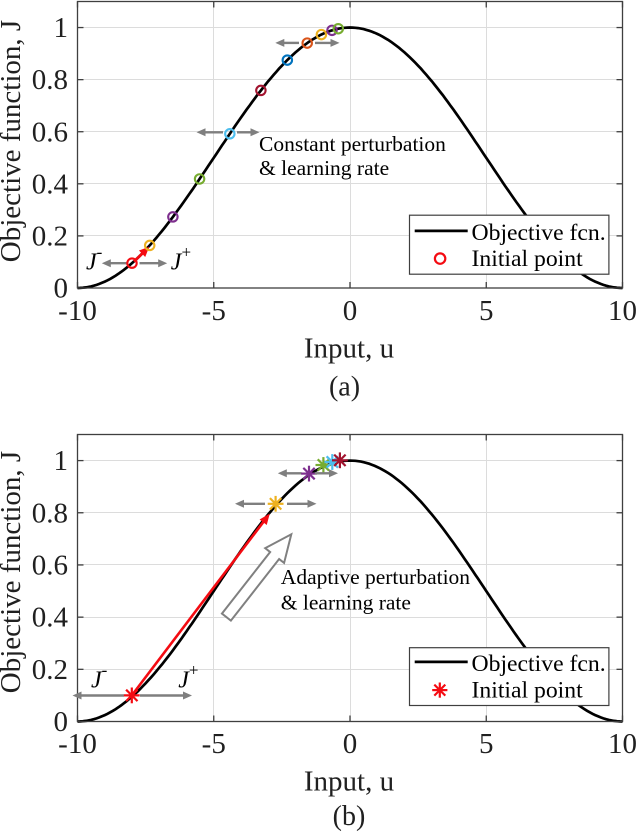 The width and height of the screenshot is (636, 835). Describe the element at coordinates (352, 144) in the screenshot. I see `svg-text: Constant perturbation` at that location.